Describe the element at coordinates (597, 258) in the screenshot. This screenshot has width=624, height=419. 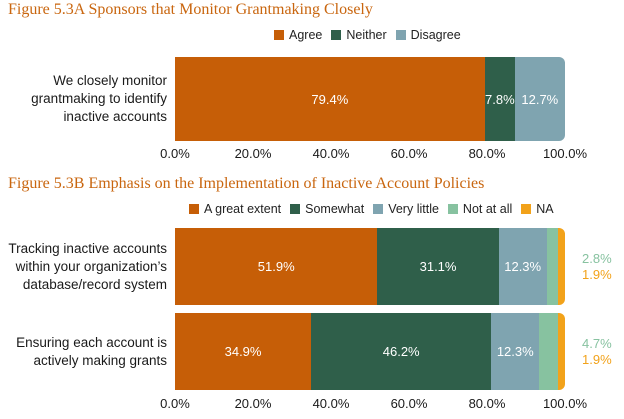
I see `data-label-not-at-all: 2.8%` at that location.